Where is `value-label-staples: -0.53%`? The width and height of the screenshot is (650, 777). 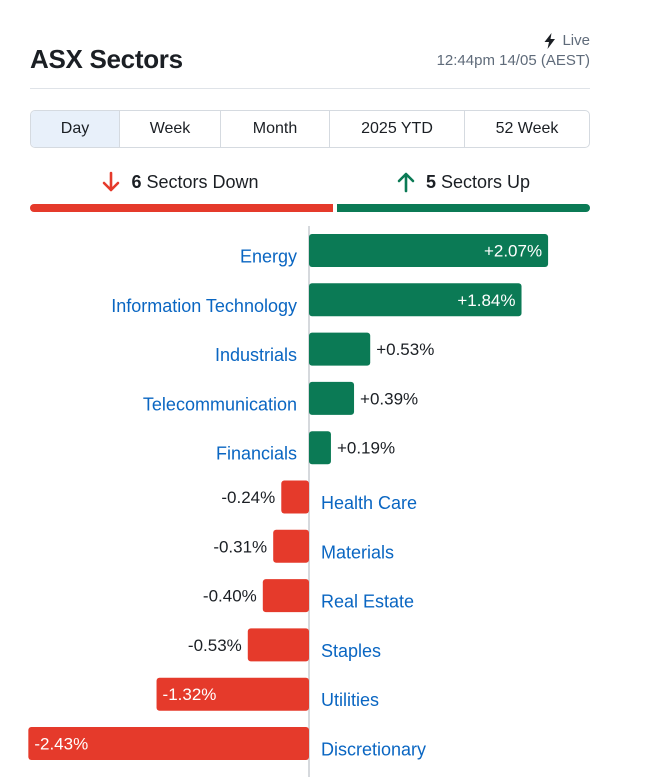 value-label-staples: -0.53% is located at coordinates (215, 645).